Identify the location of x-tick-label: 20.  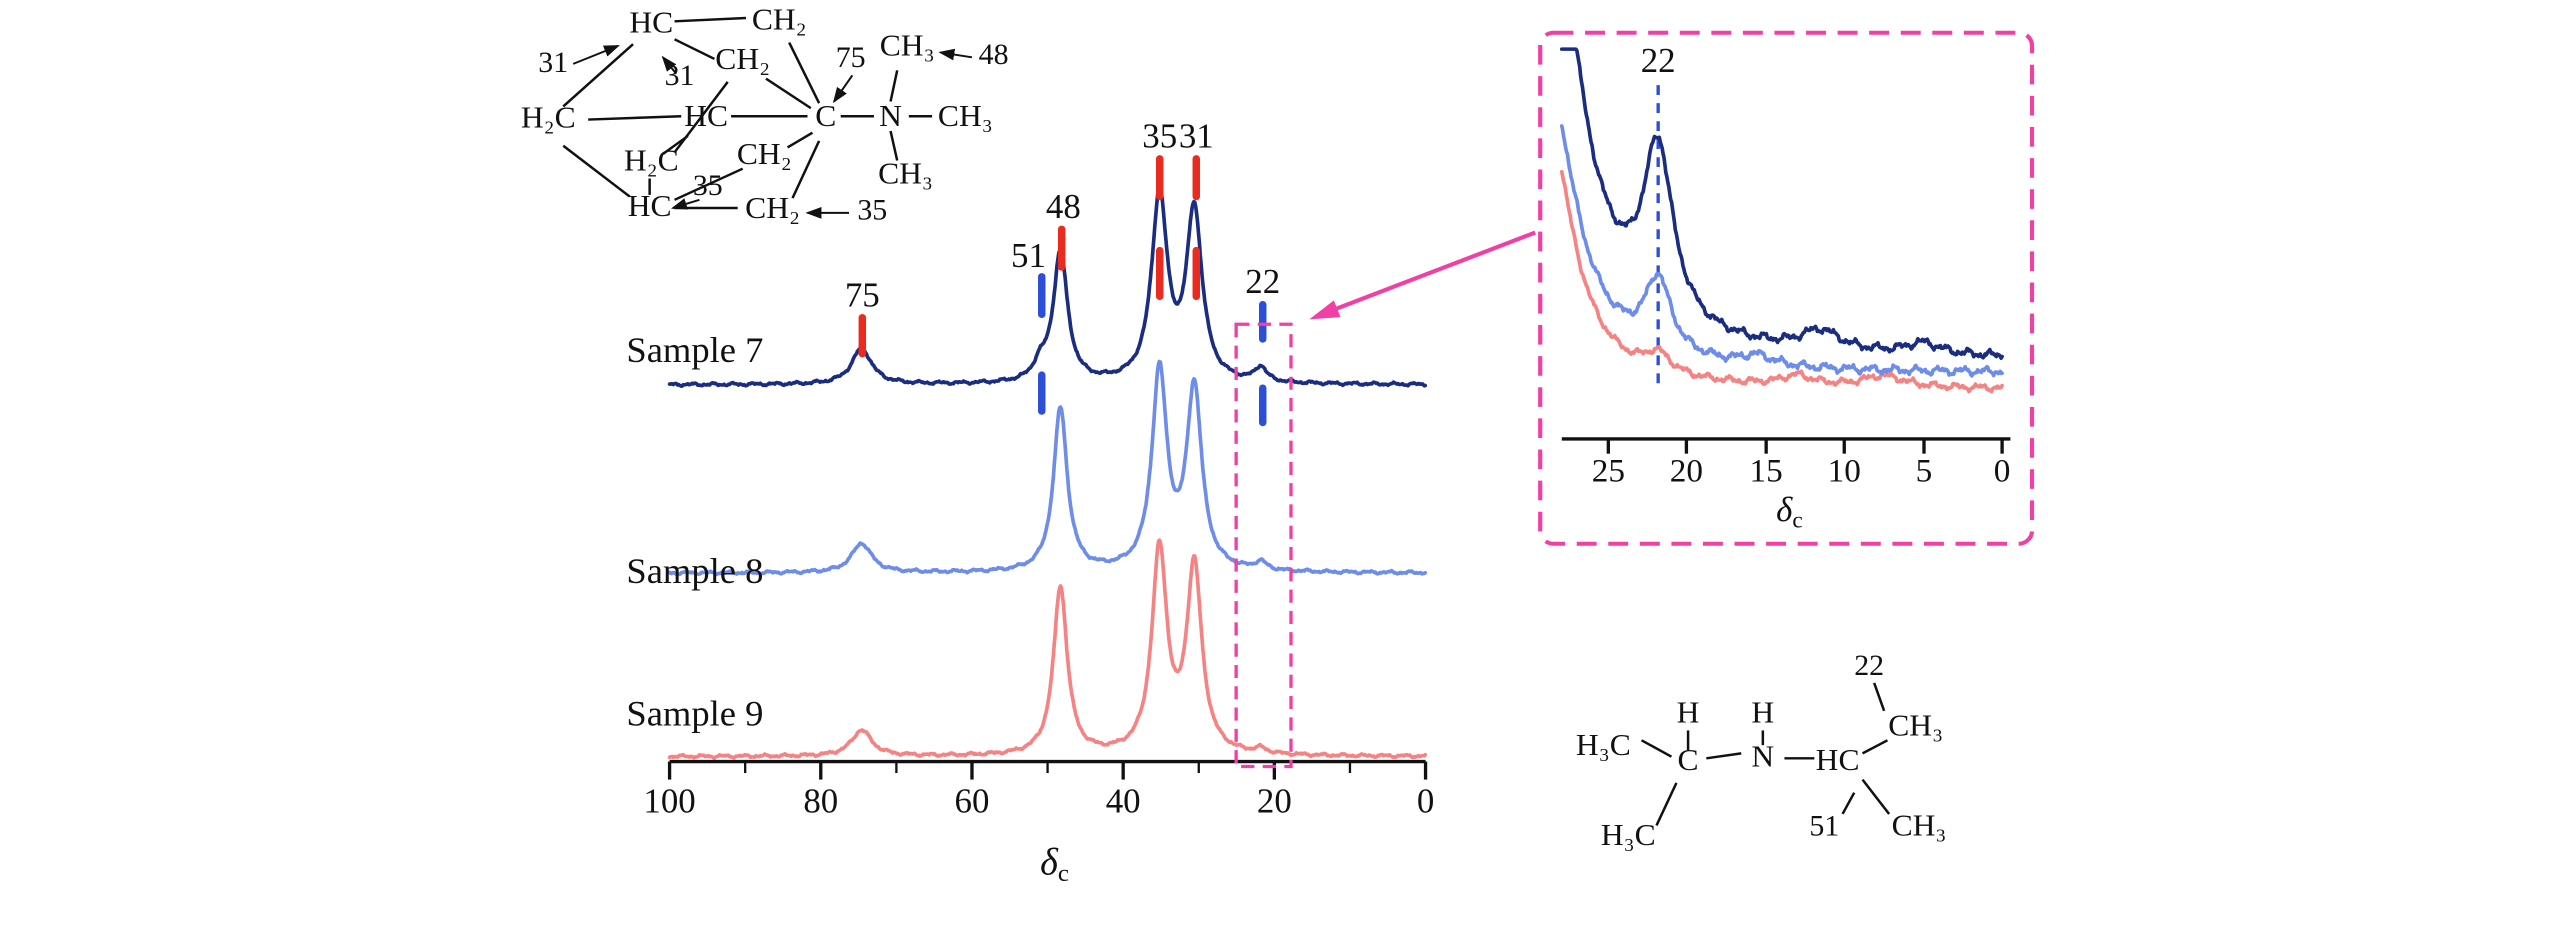
(1274, 802).